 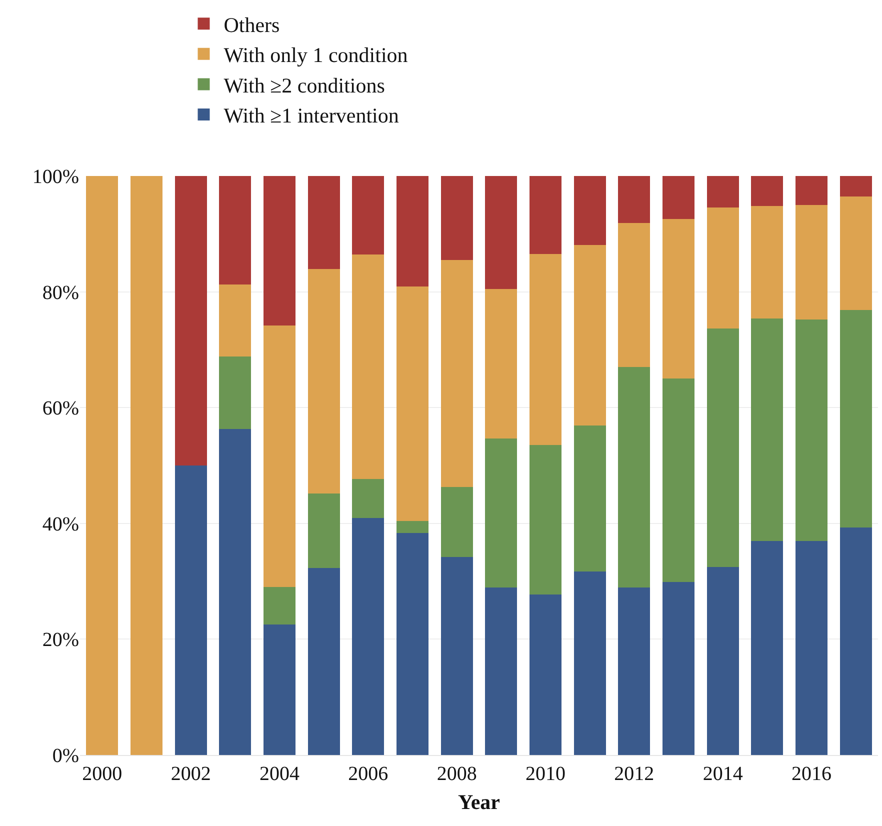 What do you see at coordinates (812, 774) in the screenshot?
I see `x-tick-label: 2016` at bounding box center [812, 774].